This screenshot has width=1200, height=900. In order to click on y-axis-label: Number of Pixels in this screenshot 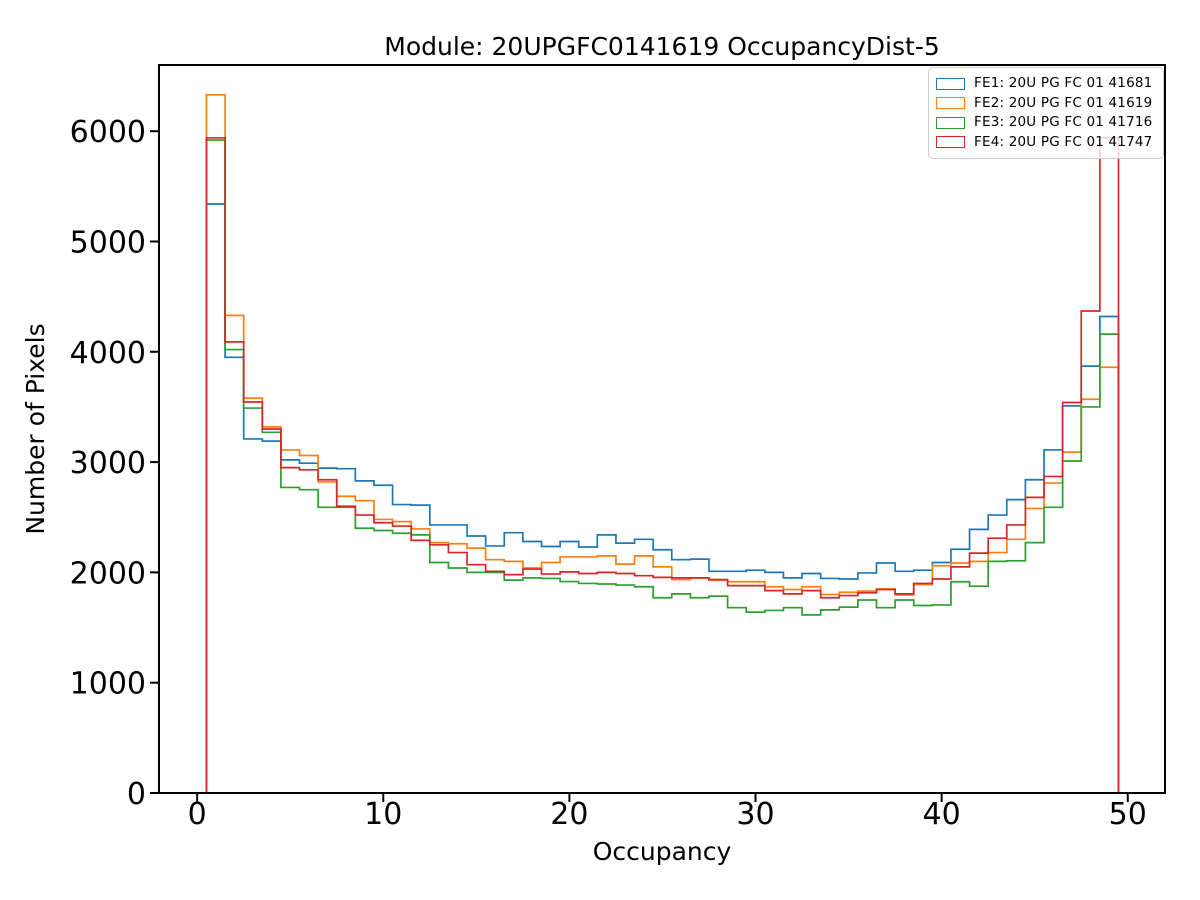, I will do `click(35, 428)`.